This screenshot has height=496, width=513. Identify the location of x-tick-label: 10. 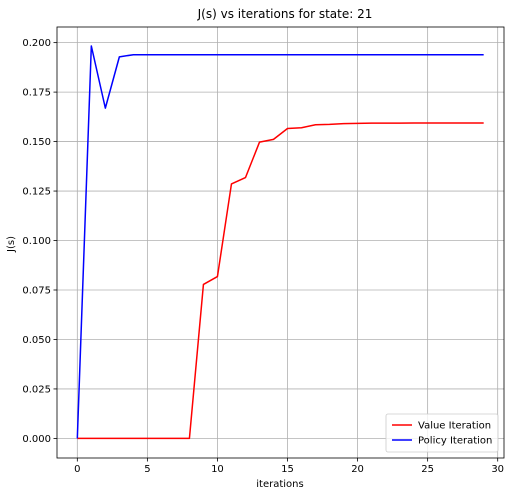
(217, 469).